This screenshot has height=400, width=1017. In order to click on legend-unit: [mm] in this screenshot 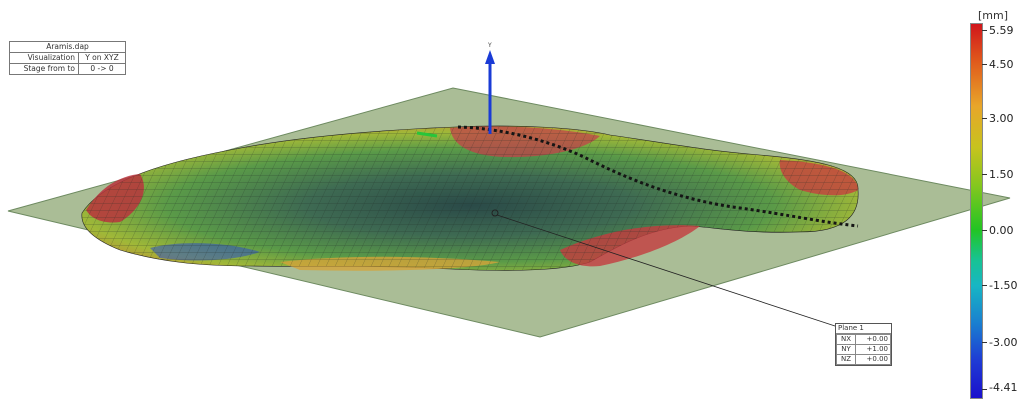, I will do `click(993, 15)`.